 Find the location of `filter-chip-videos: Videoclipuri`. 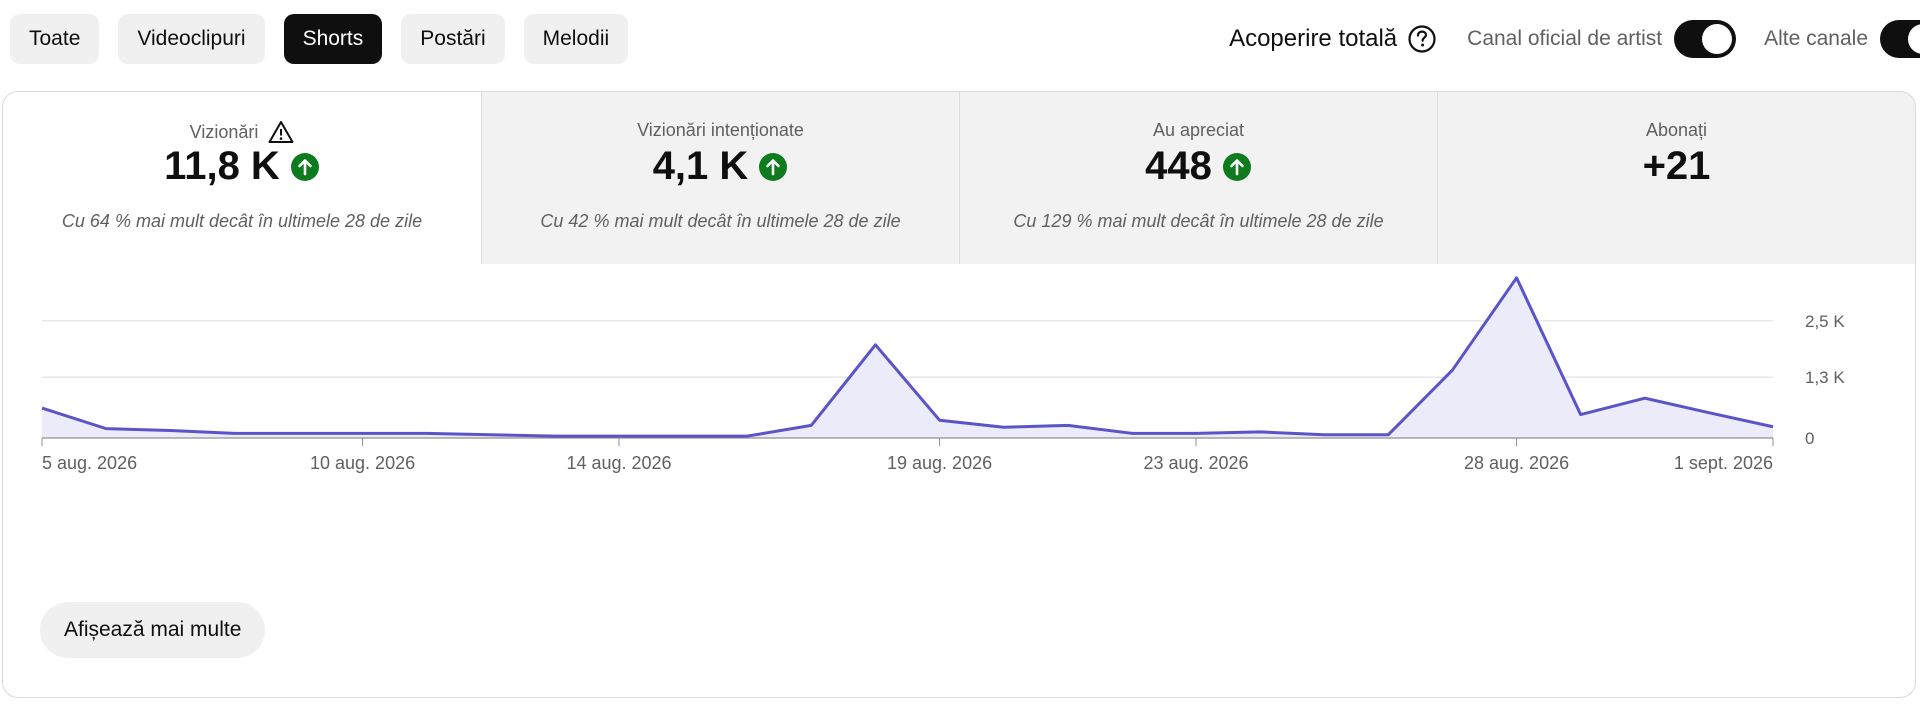

filter-chip-videos: Videoclipuri is located at coordinates (191, 39).